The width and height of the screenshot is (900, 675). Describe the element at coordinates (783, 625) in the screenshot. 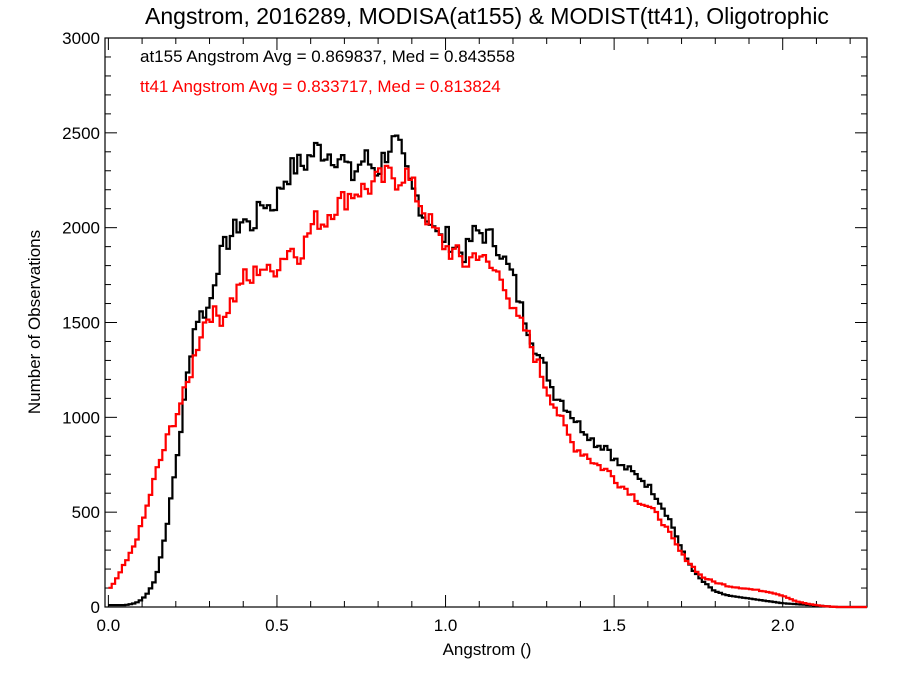

I see `x-tick-label: 2.0` at that location.